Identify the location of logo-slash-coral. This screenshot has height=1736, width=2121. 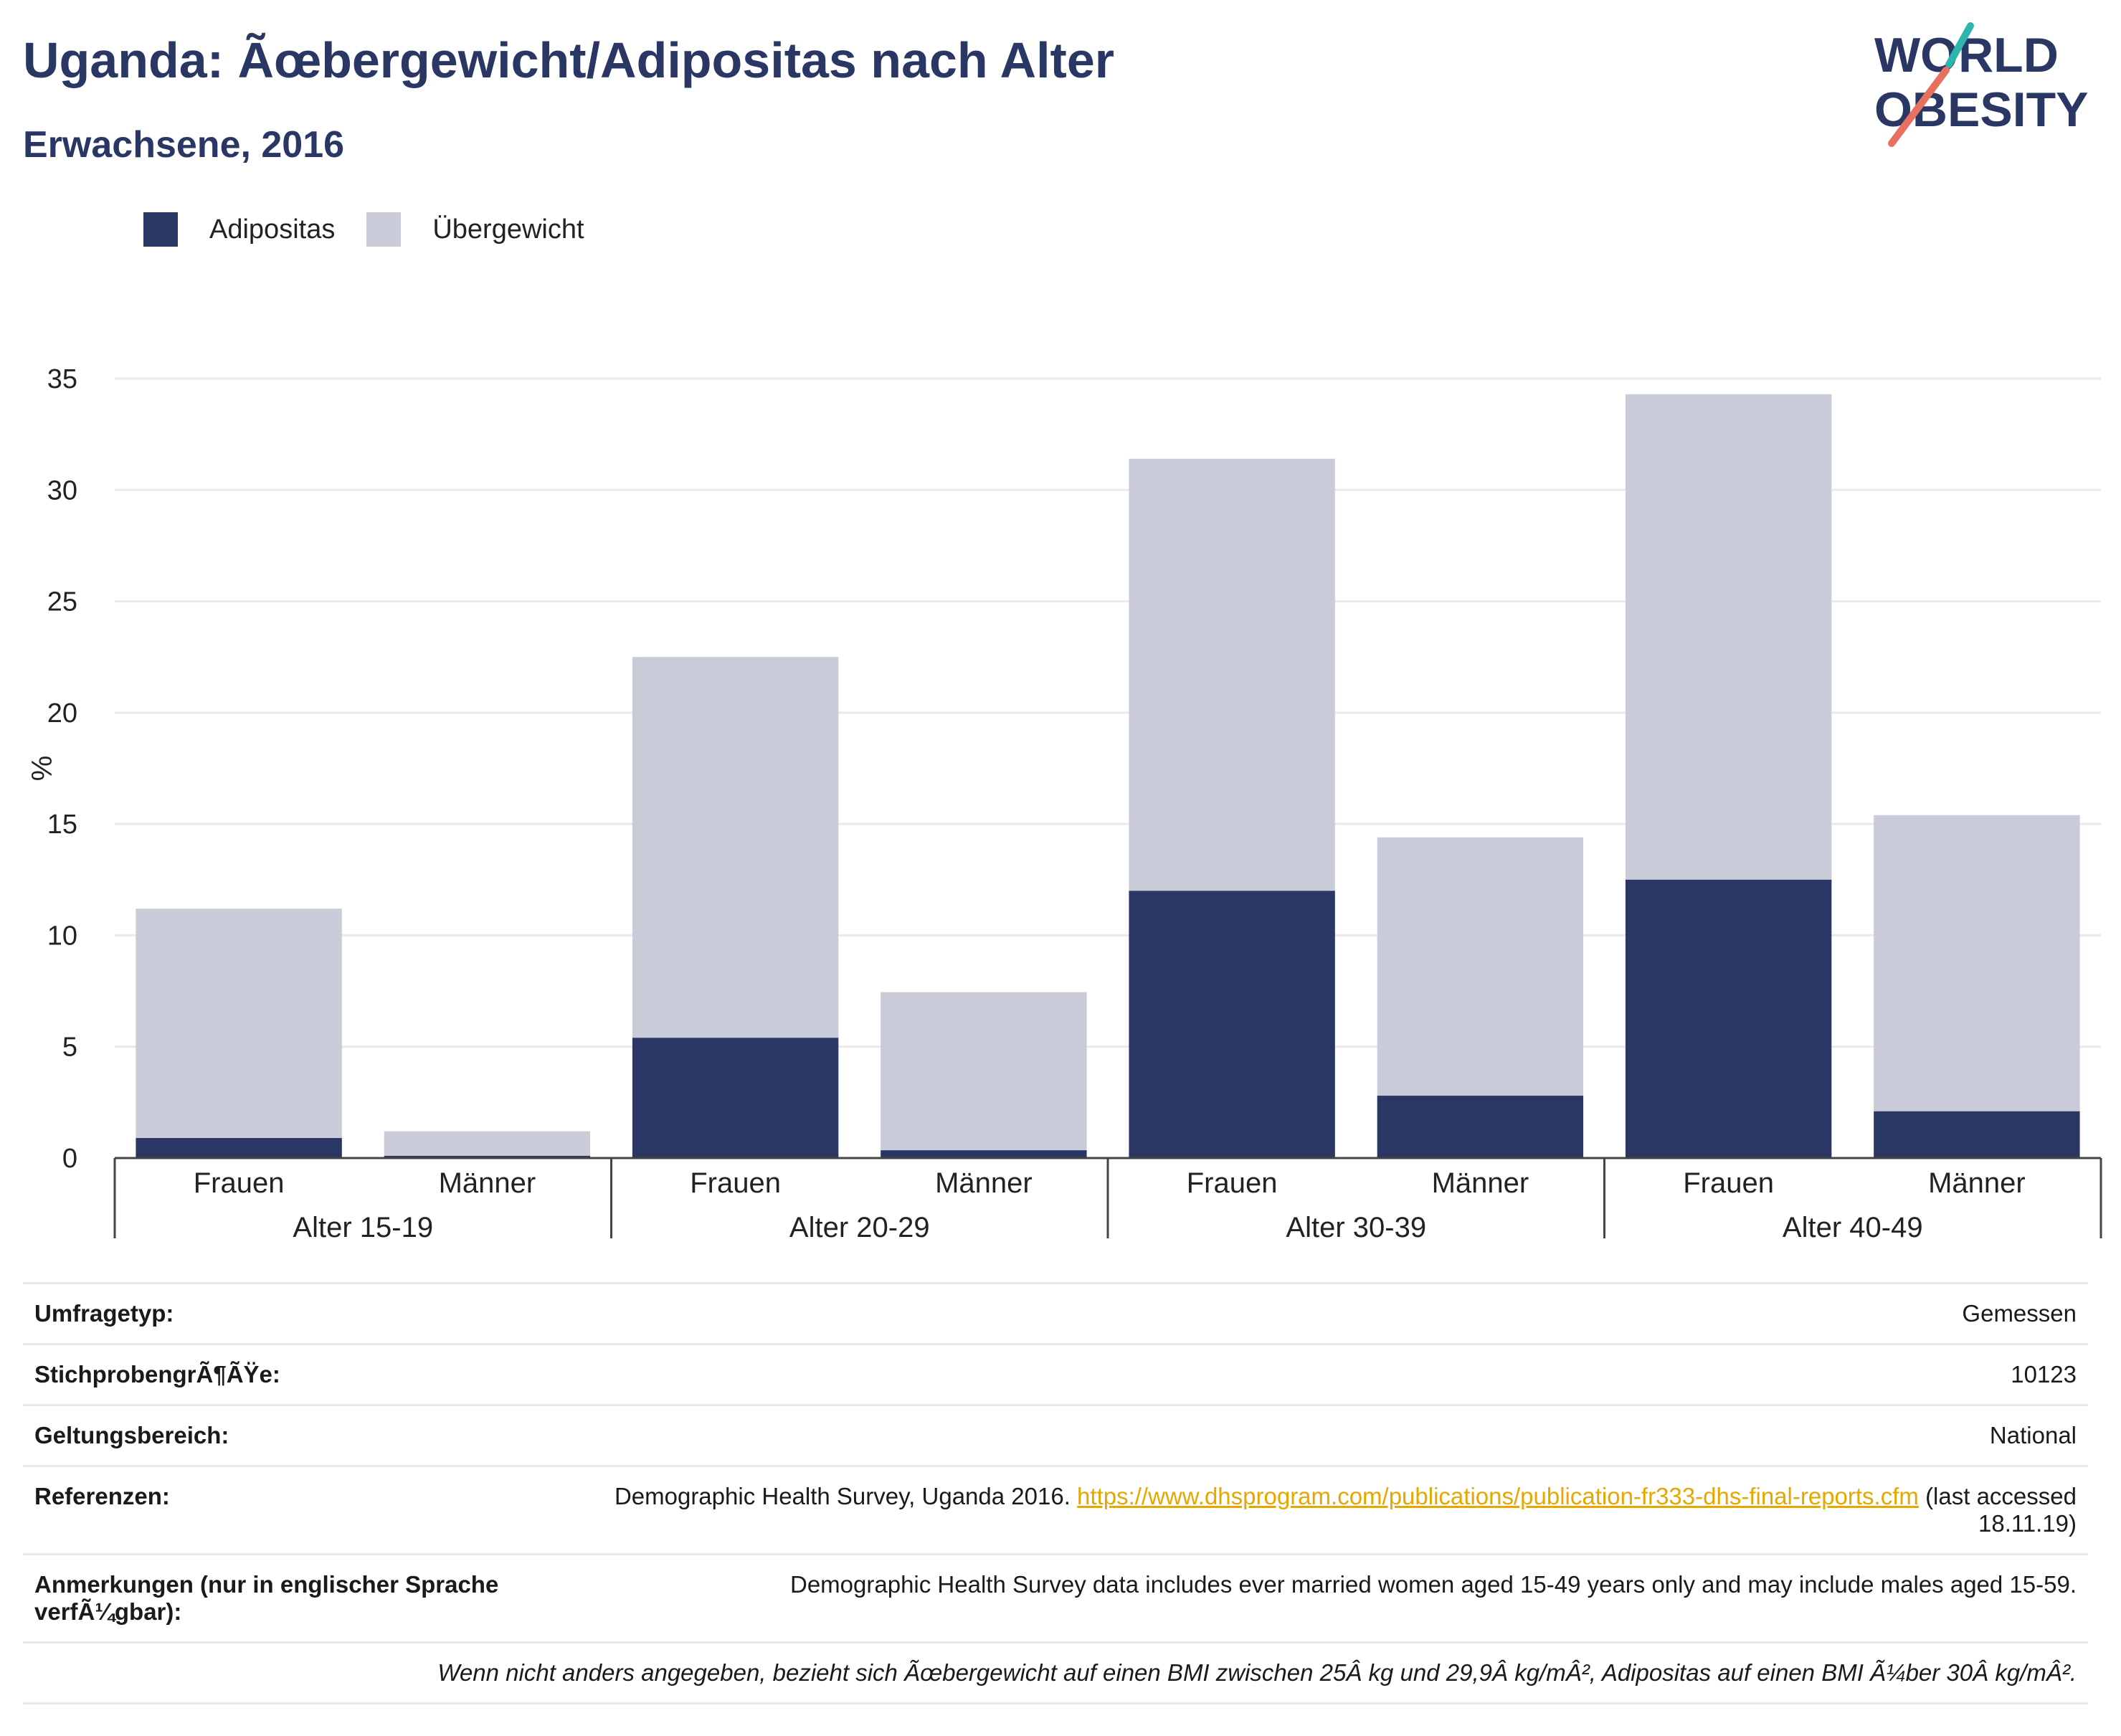
(1919, 107).